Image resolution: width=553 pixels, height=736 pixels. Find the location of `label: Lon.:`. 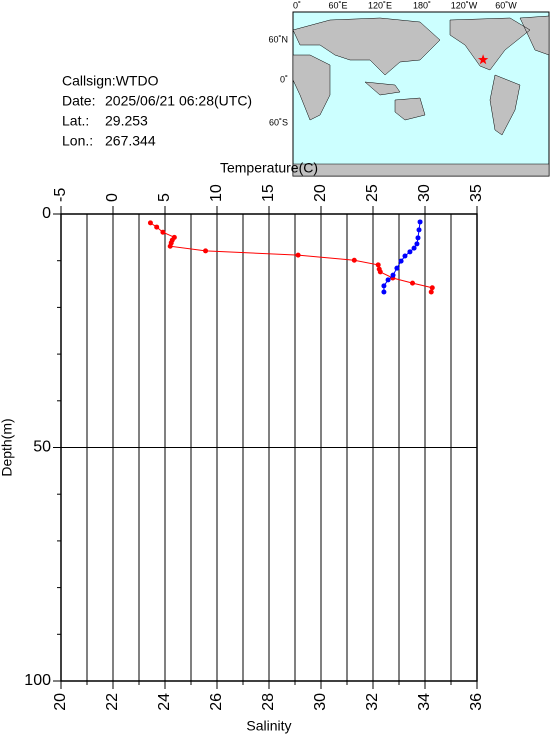

label: Lon.: is located at coordinates (77, 141).